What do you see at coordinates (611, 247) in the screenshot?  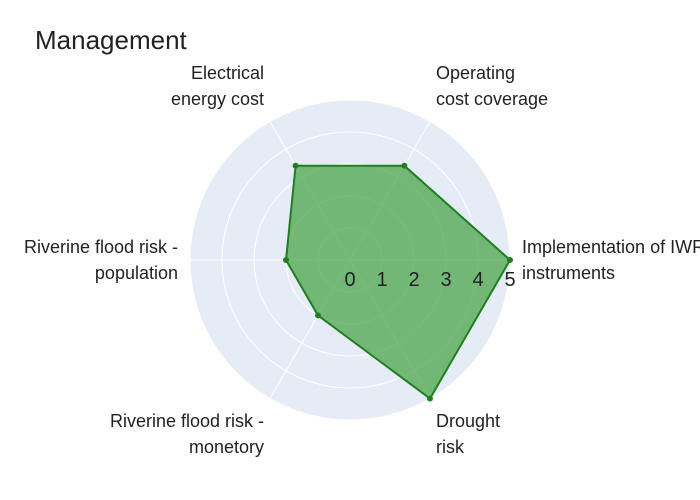 I see `axis-label-line: Implementation of IWRM` at bounding box center [611, 247].